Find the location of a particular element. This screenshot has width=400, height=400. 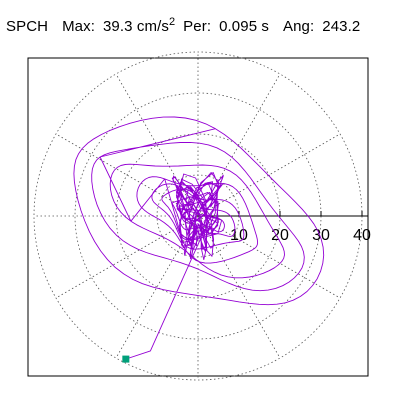

max-value: 39.3 is located at coordinates (117, 26).